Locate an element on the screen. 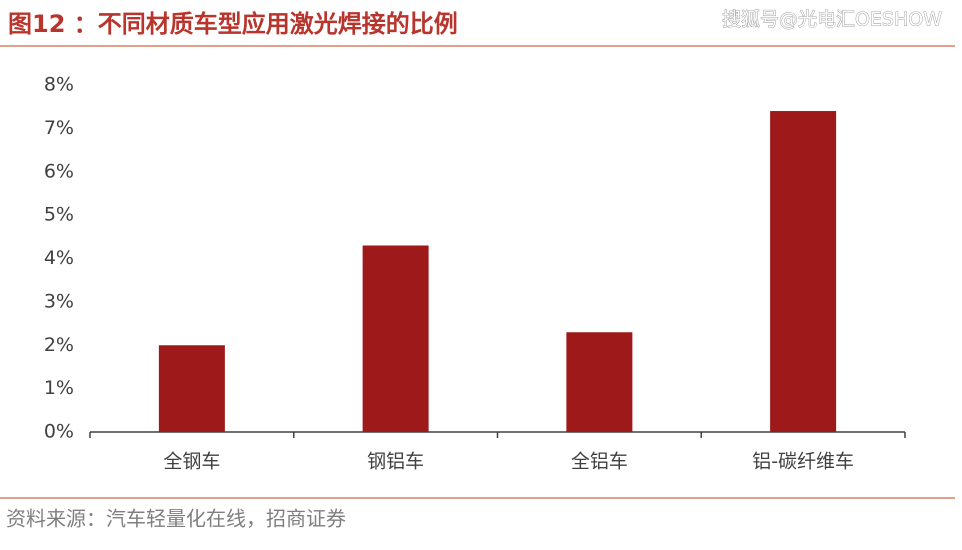 The image size is (962, 550). y-tick-label: 8% is located at coordinates (59, 85).